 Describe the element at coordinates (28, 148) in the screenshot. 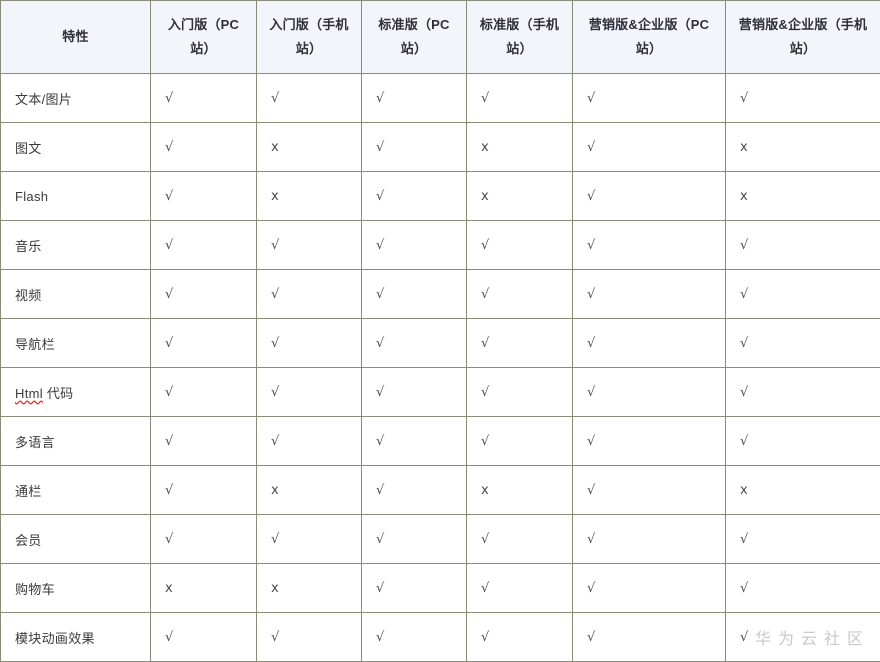

I see `feature-name-label: 图文` at that location.